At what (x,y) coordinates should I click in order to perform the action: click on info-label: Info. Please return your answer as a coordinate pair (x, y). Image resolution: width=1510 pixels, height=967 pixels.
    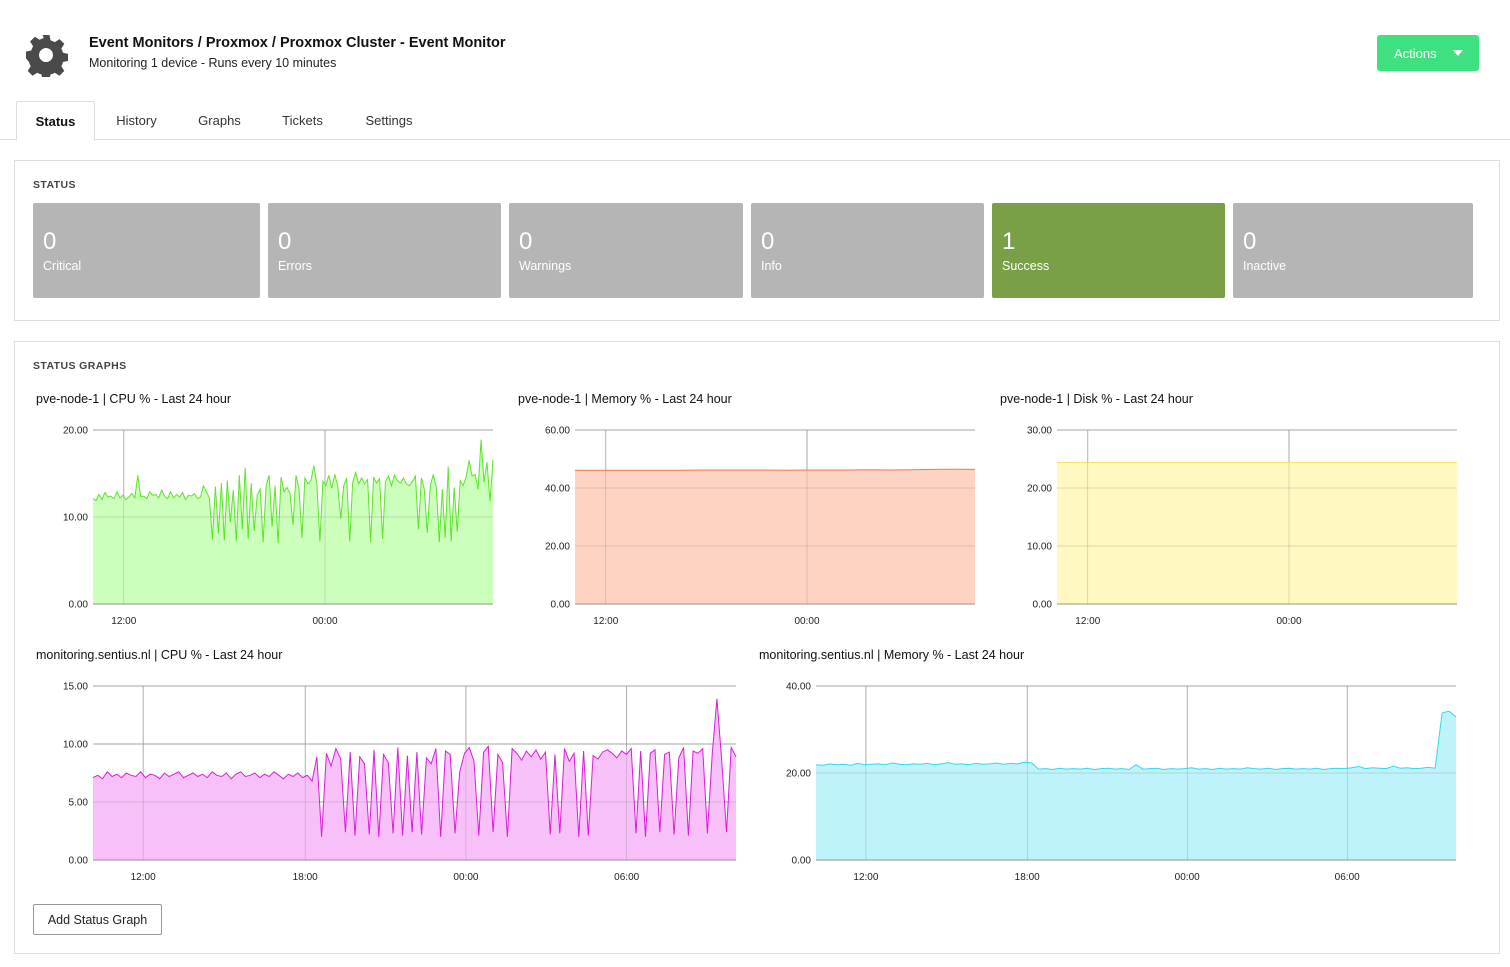
    Looking at the image, I should click on (771, 266).